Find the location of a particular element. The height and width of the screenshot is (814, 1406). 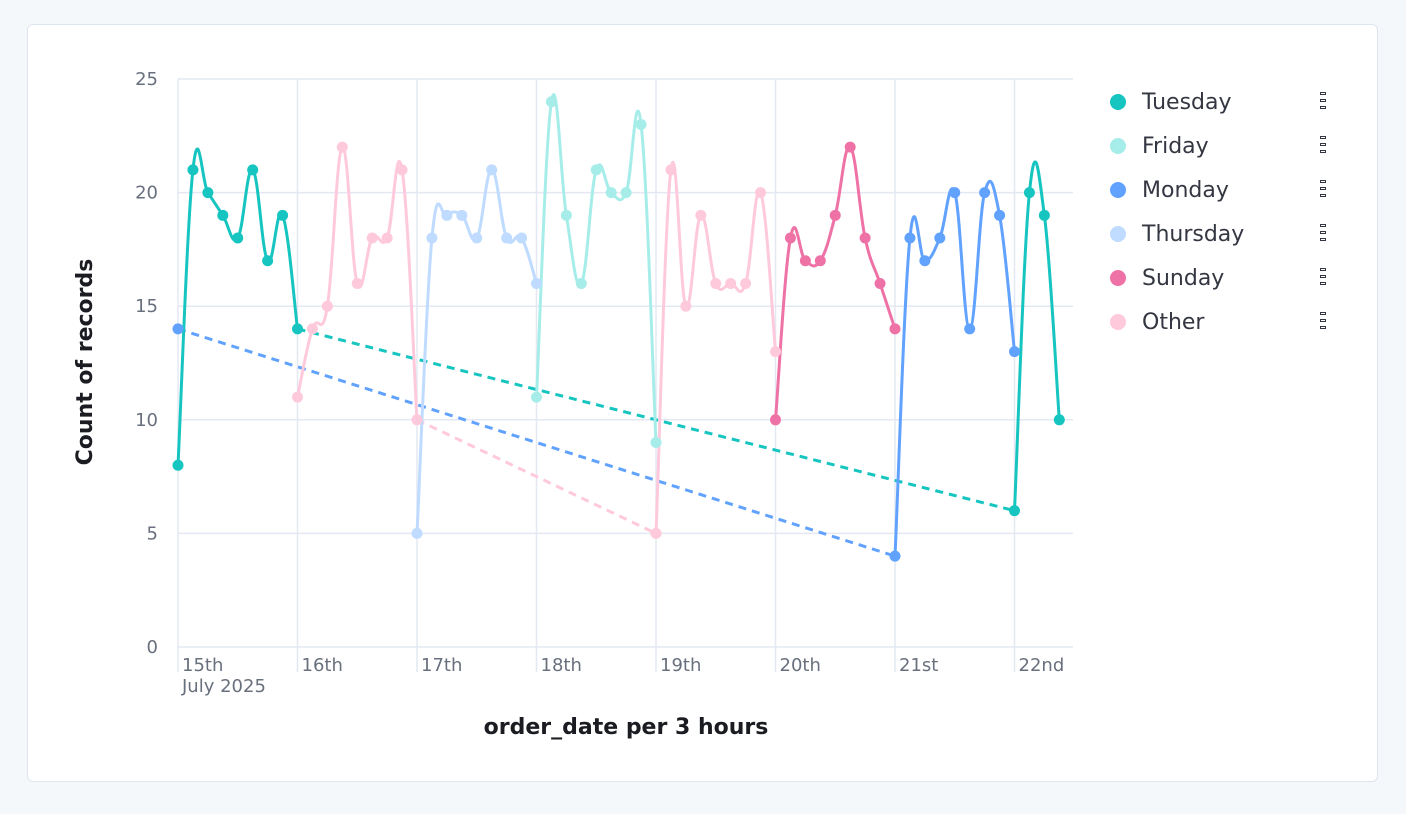

legend-label: Tuesday is located at coordinates (1187, 102).